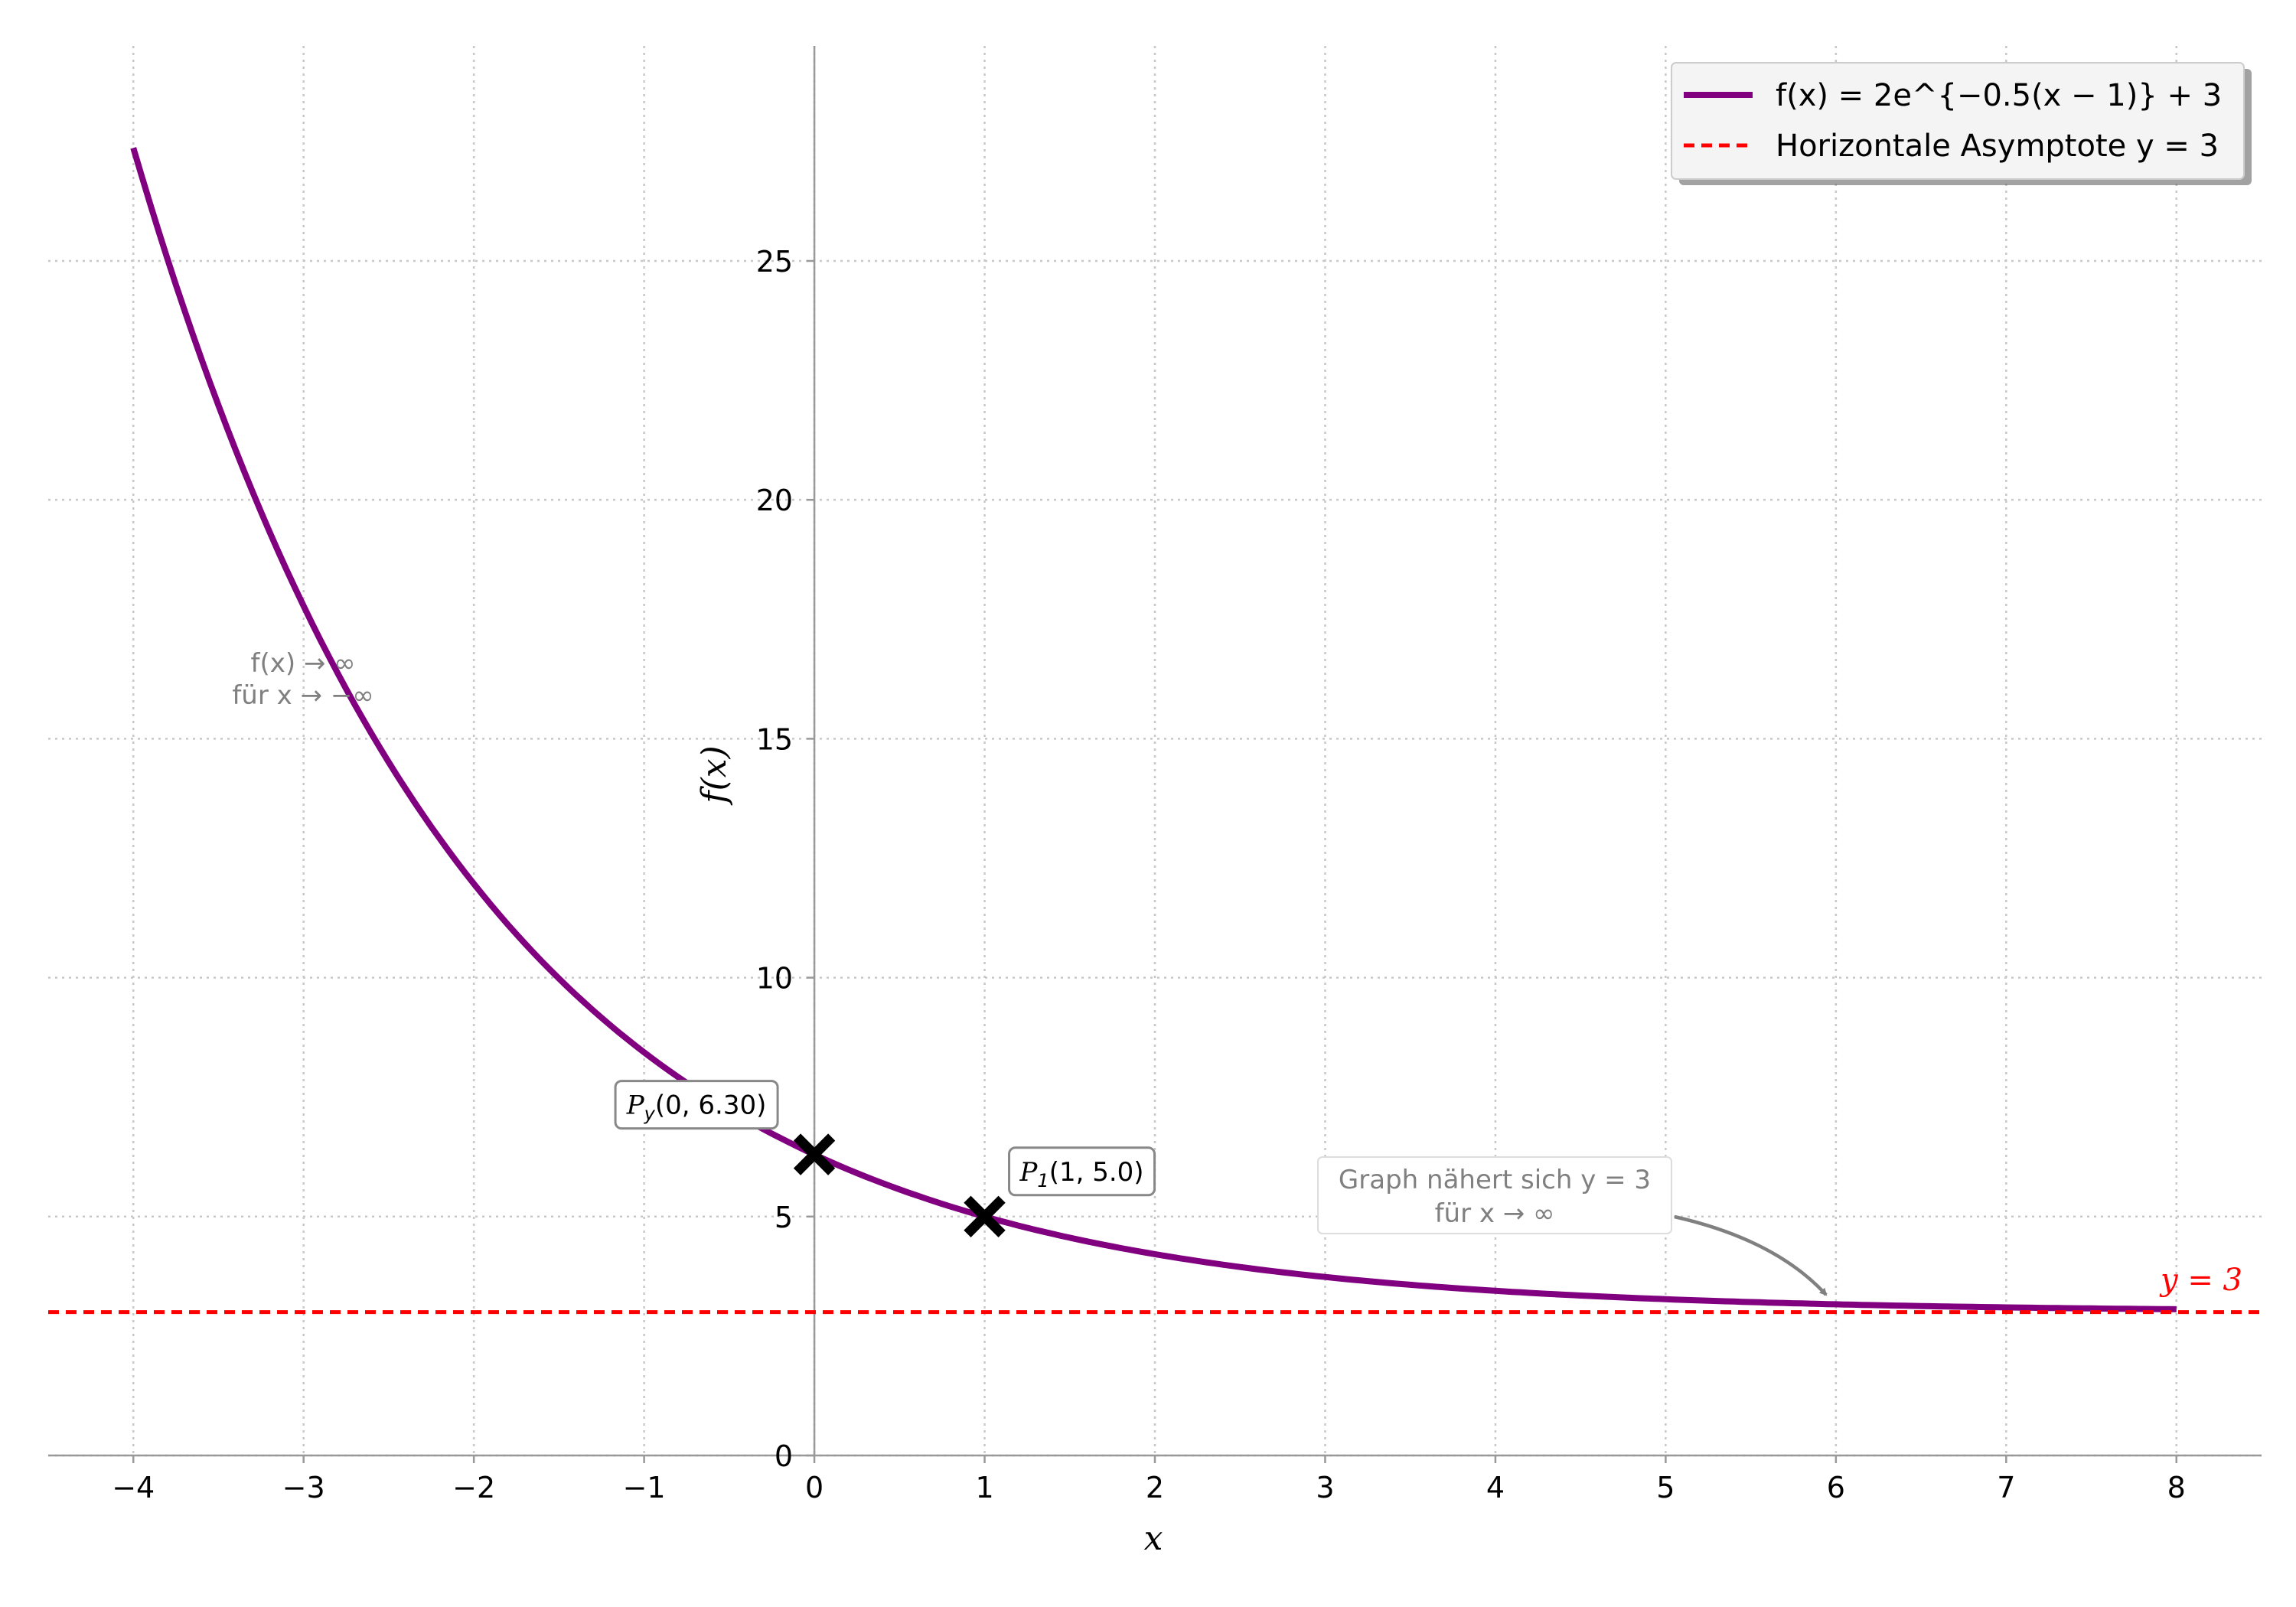 The height and width of the screenshot is (1607, 2296). Describe the element at coordinates (302, 695) in the screenshot. I see `left-annotation-line2: für x → −∞` at that location.